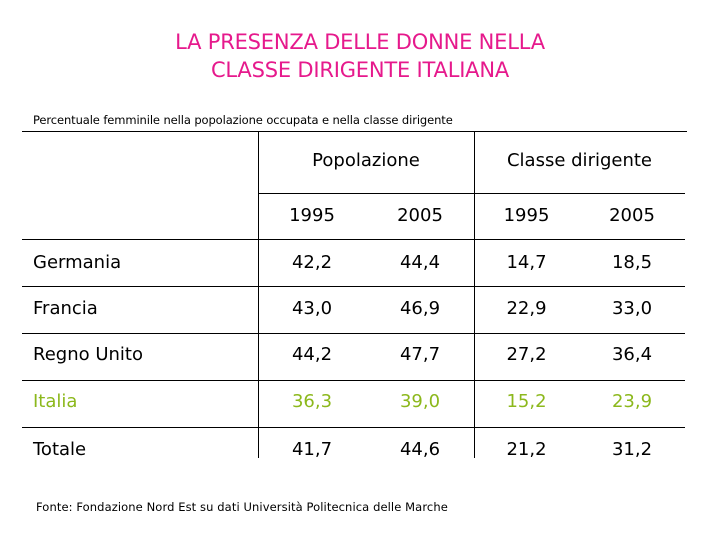 The image size is (720, 540). Describe the element at coordinates (360, 42) in the screenshot. I see `title-line-1: LA PRESENZA DELLE DONNE NELLA` at that location.